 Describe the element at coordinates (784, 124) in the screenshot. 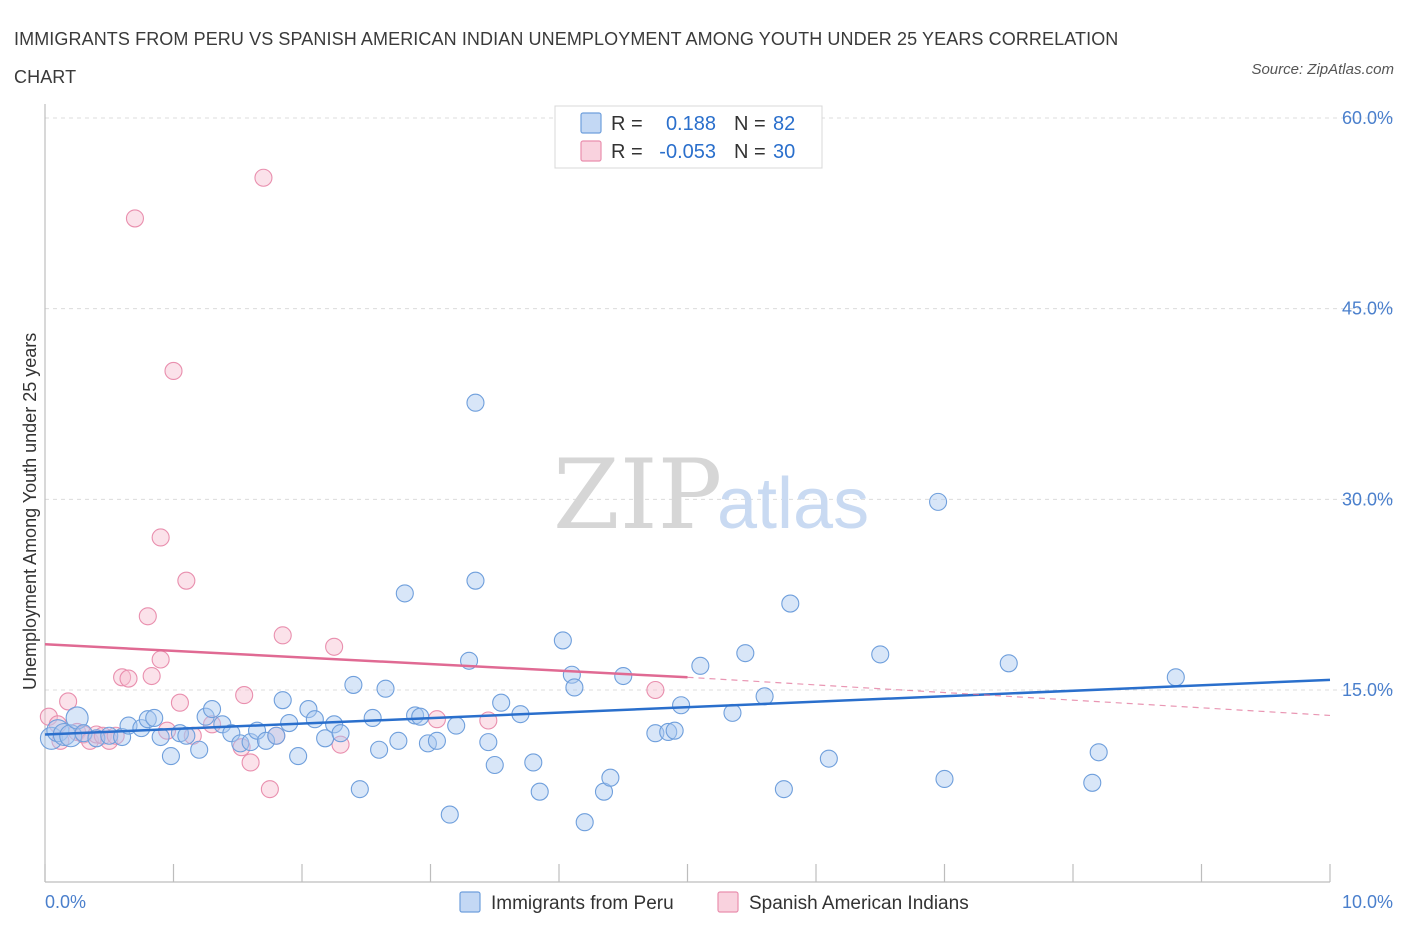

I see `legend-n-value-blue: 82` at that location.